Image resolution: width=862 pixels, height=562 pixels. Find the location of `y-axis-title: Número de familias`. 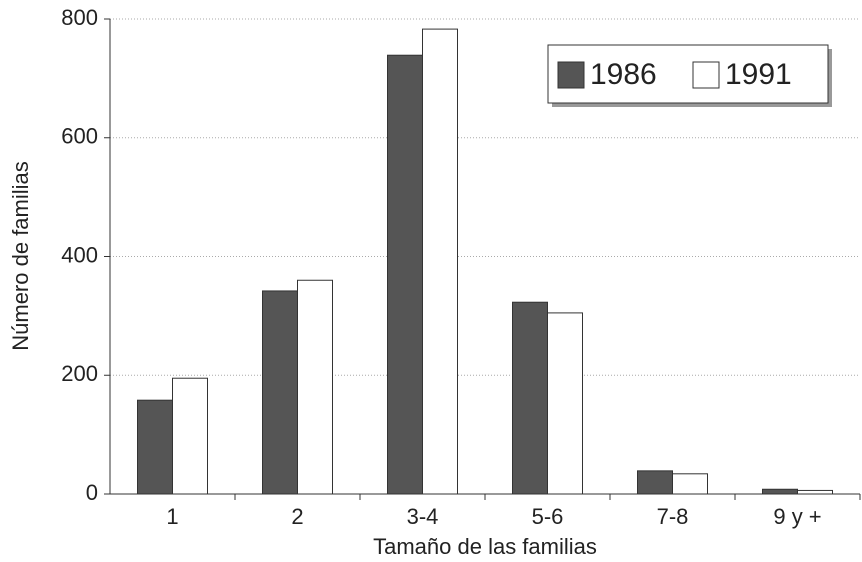

y-axis-title: Número de familias is located at coordinates (20, 256).